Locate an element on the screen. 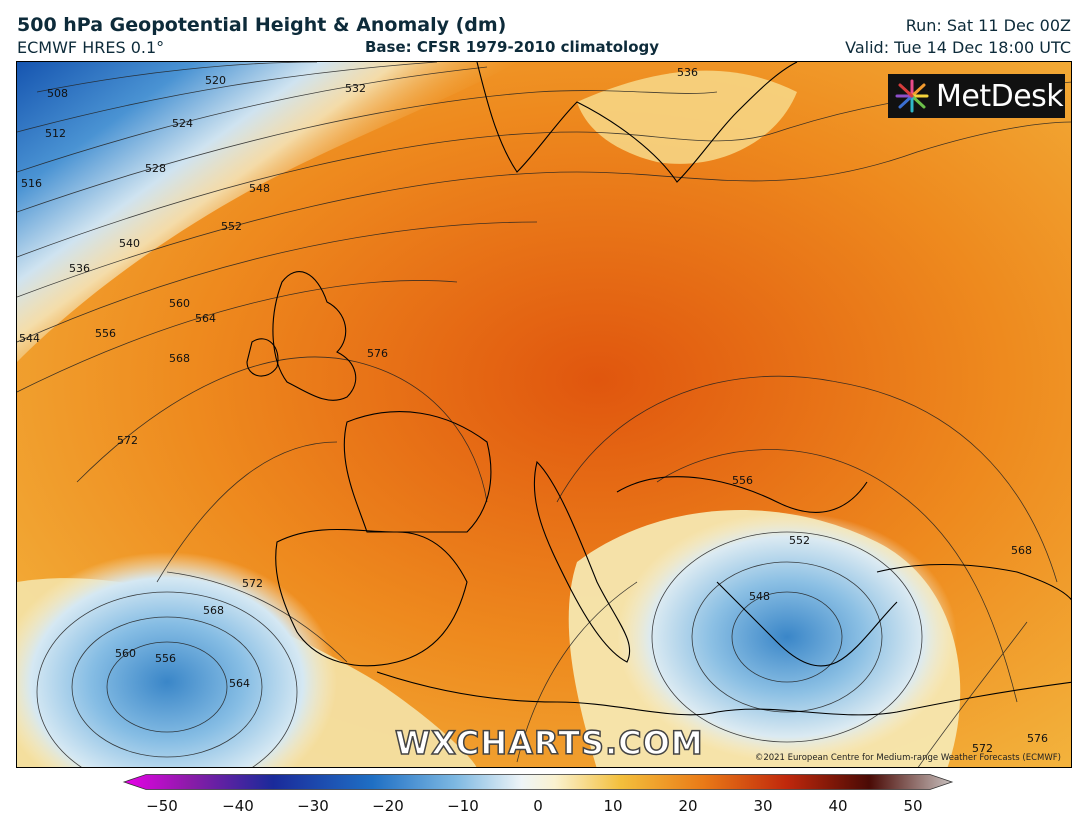 The height and width of the screenshot is (833, 1088). colorbar-tick: 50 is located at coordinates (913, 806).